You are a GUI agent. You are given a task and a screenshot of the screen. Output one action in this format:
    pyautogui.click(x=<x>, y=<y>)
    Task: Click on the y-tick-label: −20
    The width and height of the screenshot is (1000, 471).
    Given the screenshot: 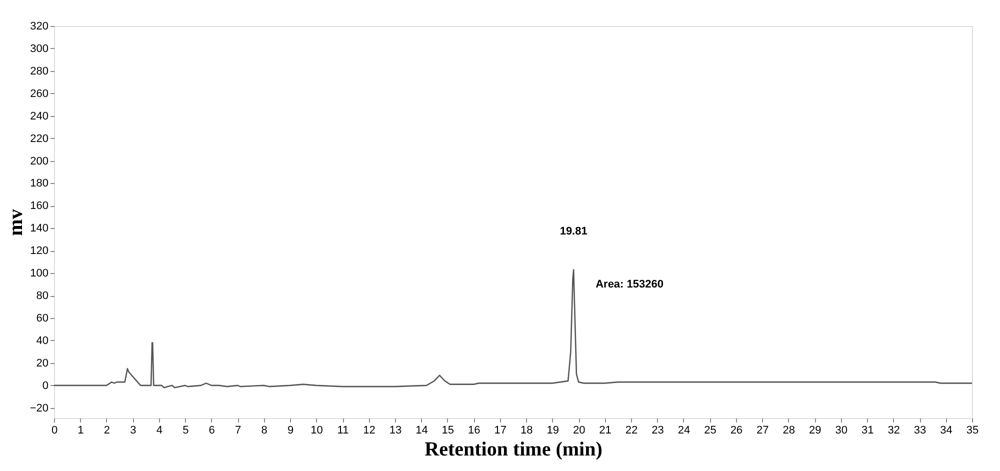 What is the action you would take?
    pyautogui.click(x=39, y=408)
    